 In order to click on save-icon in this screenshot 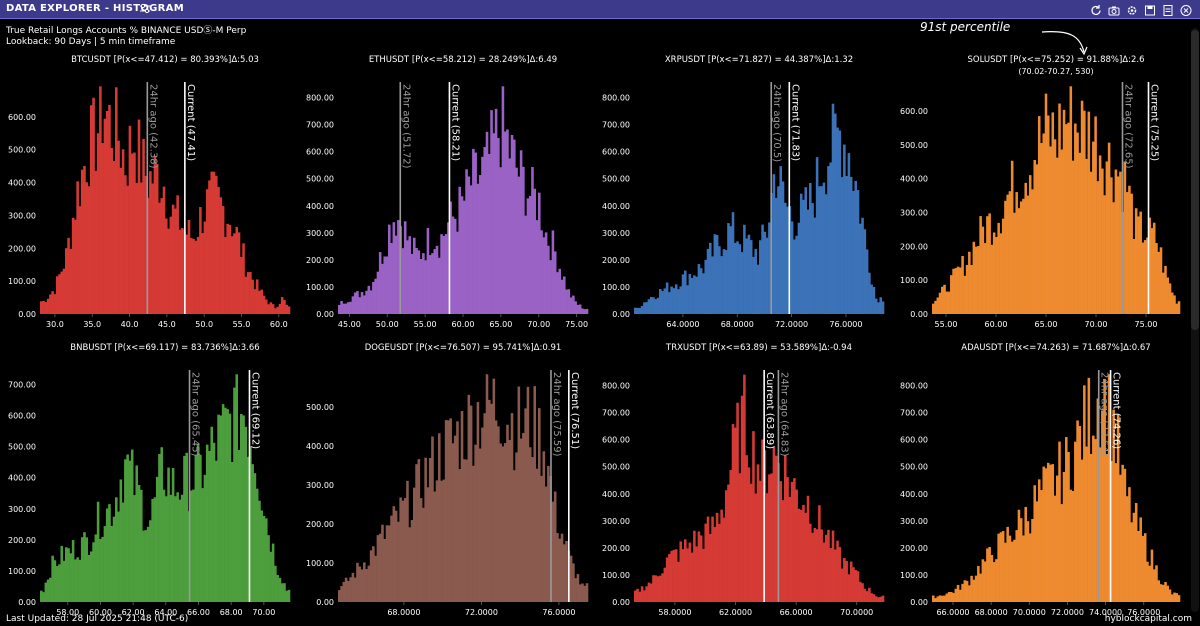, I will do `click(1150, 9)`.